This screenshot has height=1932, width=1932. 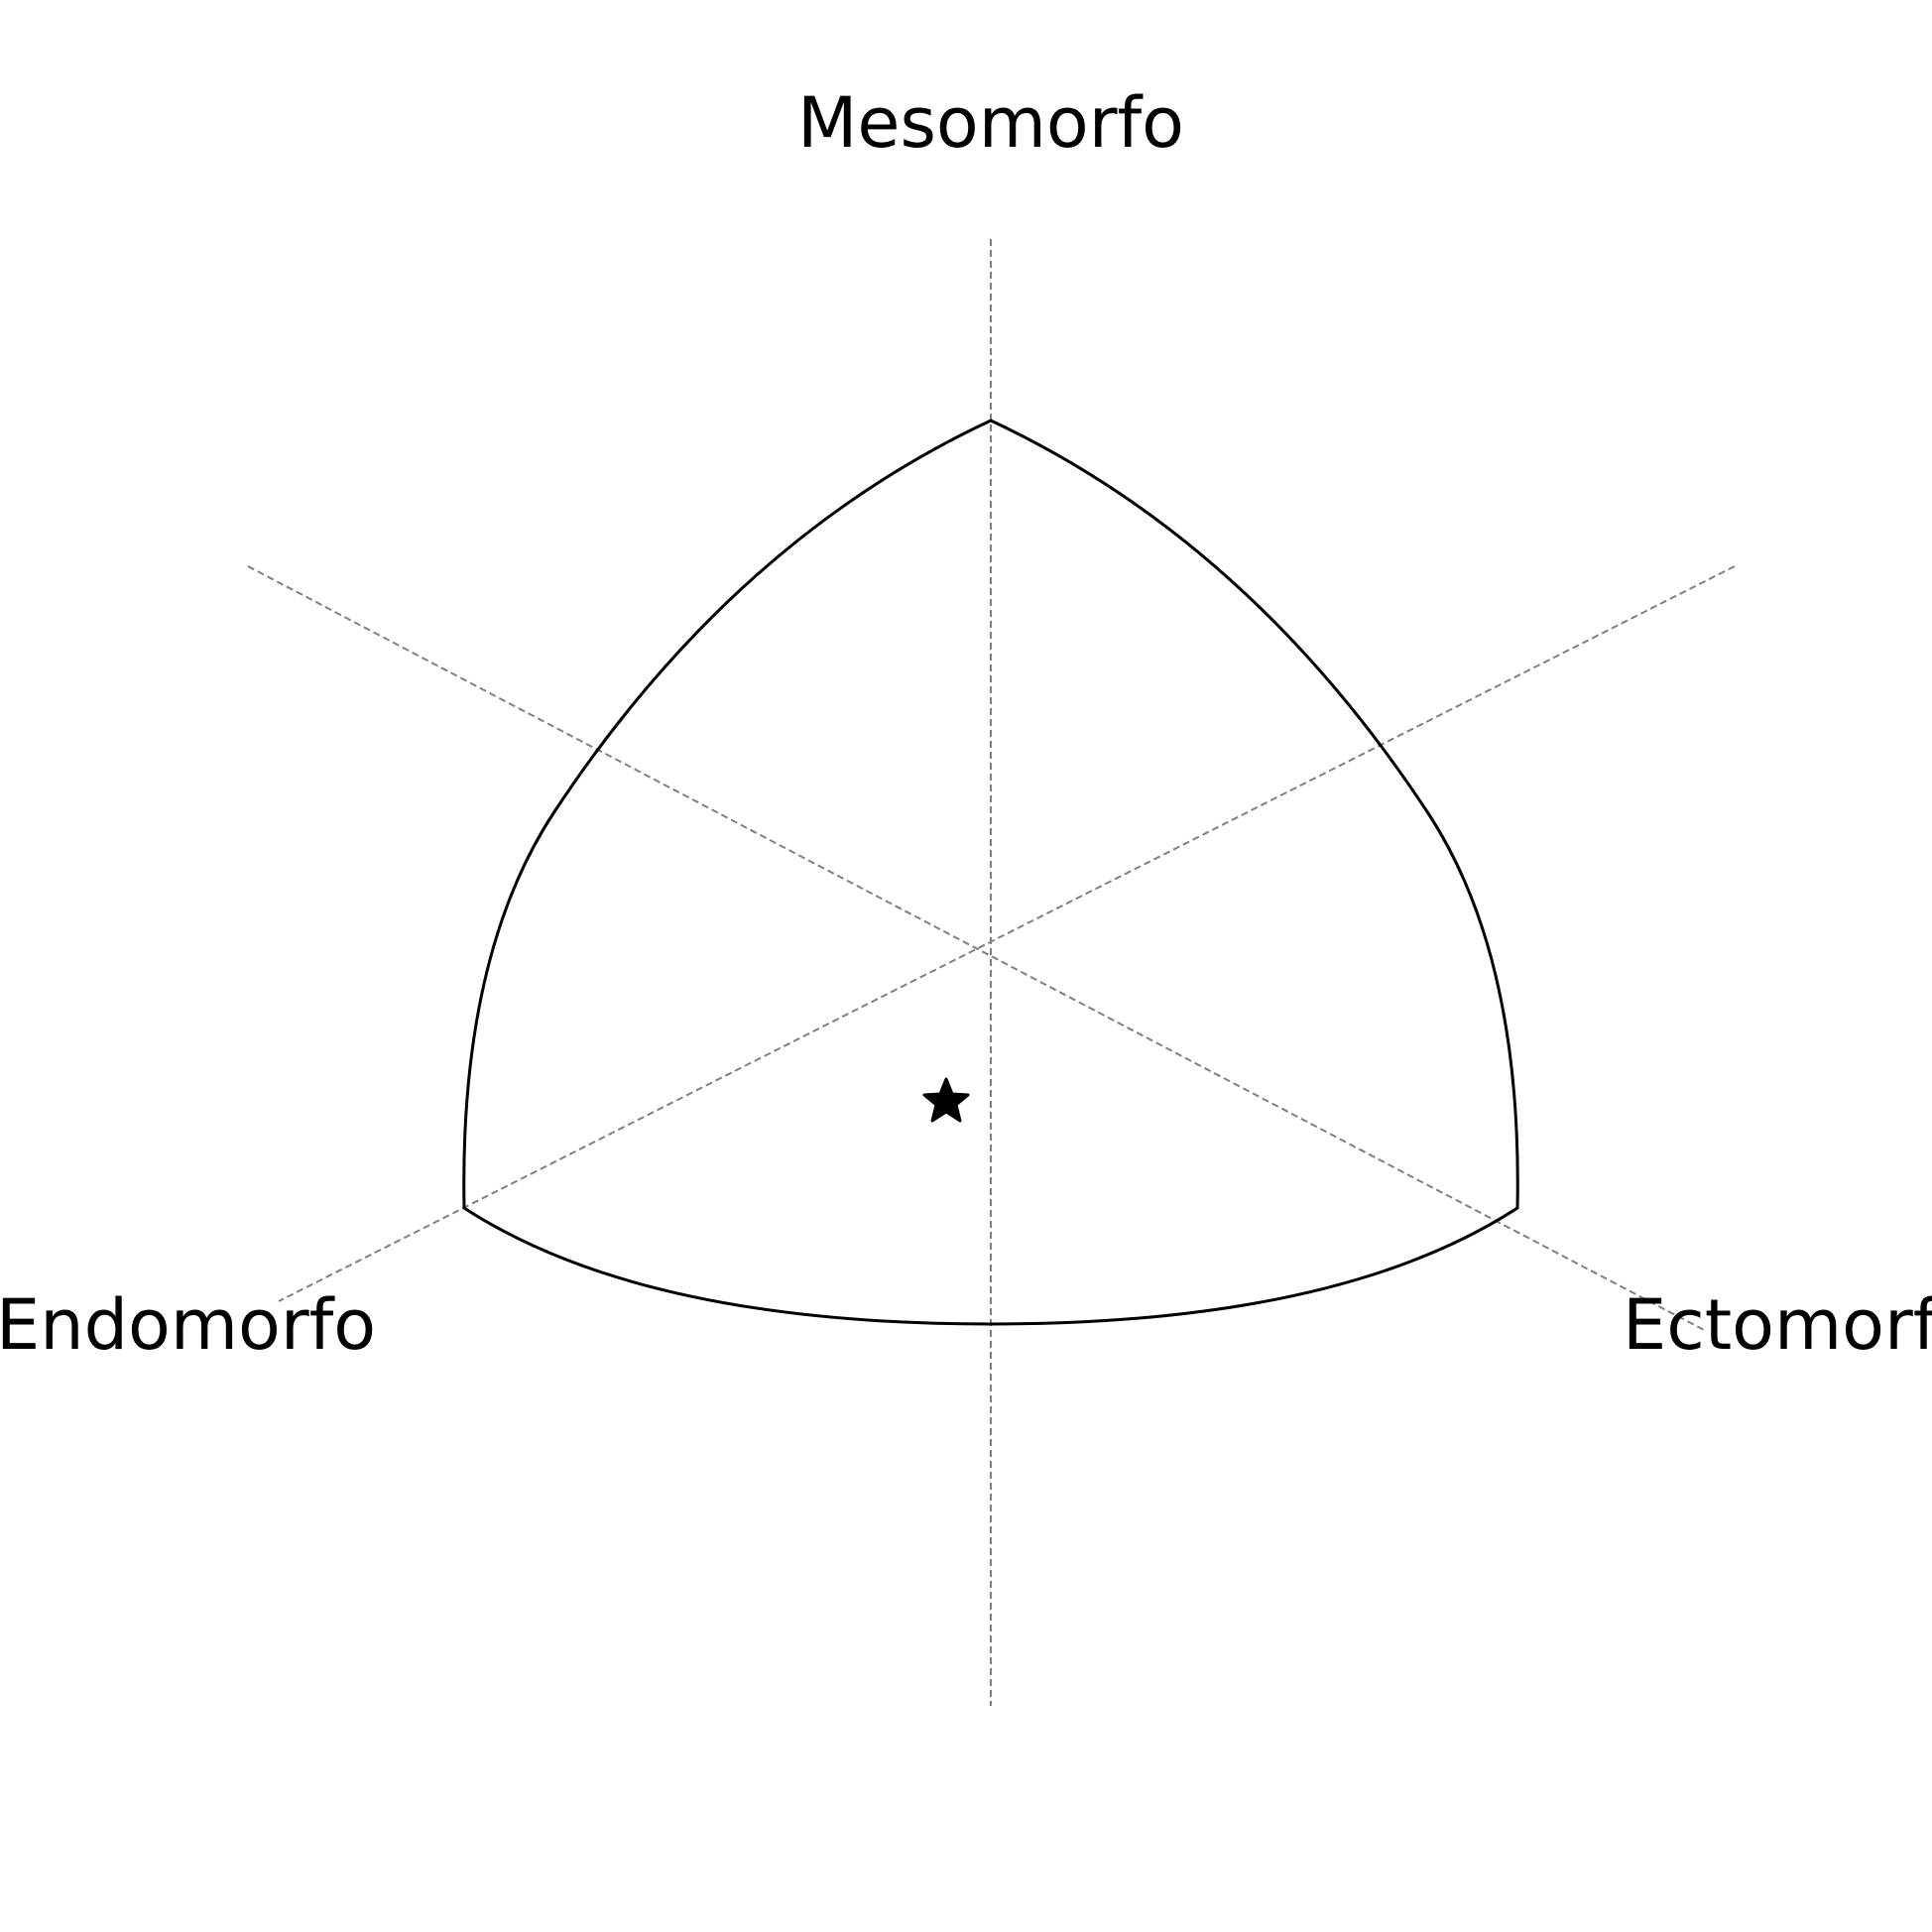 What do you see at coordinates (990, 123) in the screenshot?
I see `label-mesomorph: Mesomorfo` at bounding box center [990, 123].